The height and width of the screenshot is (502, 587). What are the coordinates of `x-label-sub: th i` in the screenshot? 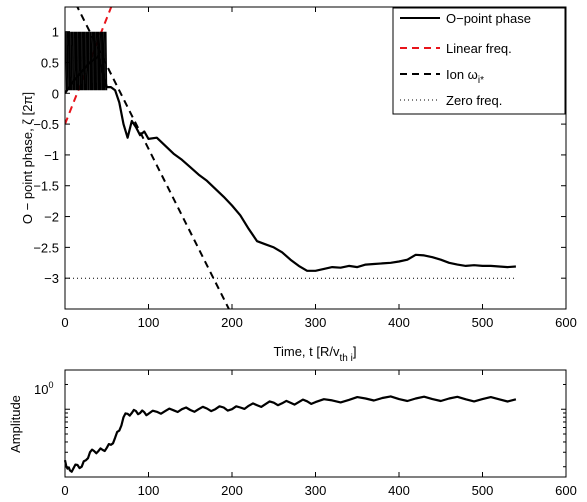 It's located at (346, 358).